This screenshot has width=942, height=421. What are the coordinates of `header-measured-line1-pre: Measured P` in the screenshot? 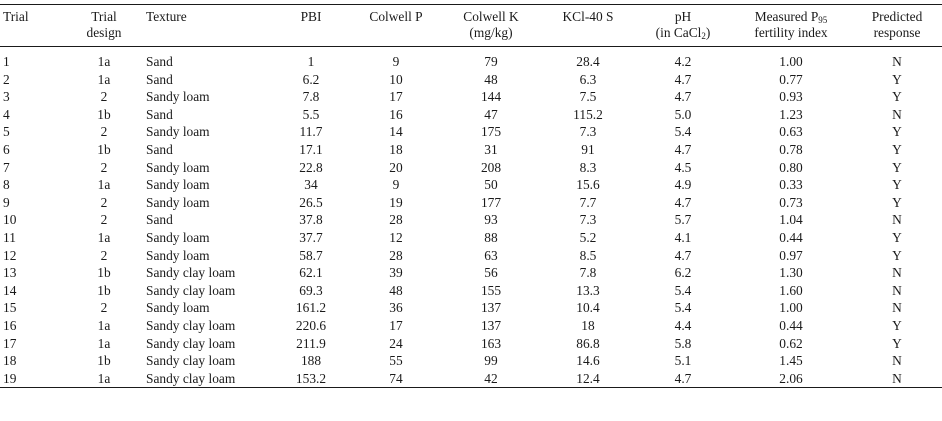 It's located at (786, 16).